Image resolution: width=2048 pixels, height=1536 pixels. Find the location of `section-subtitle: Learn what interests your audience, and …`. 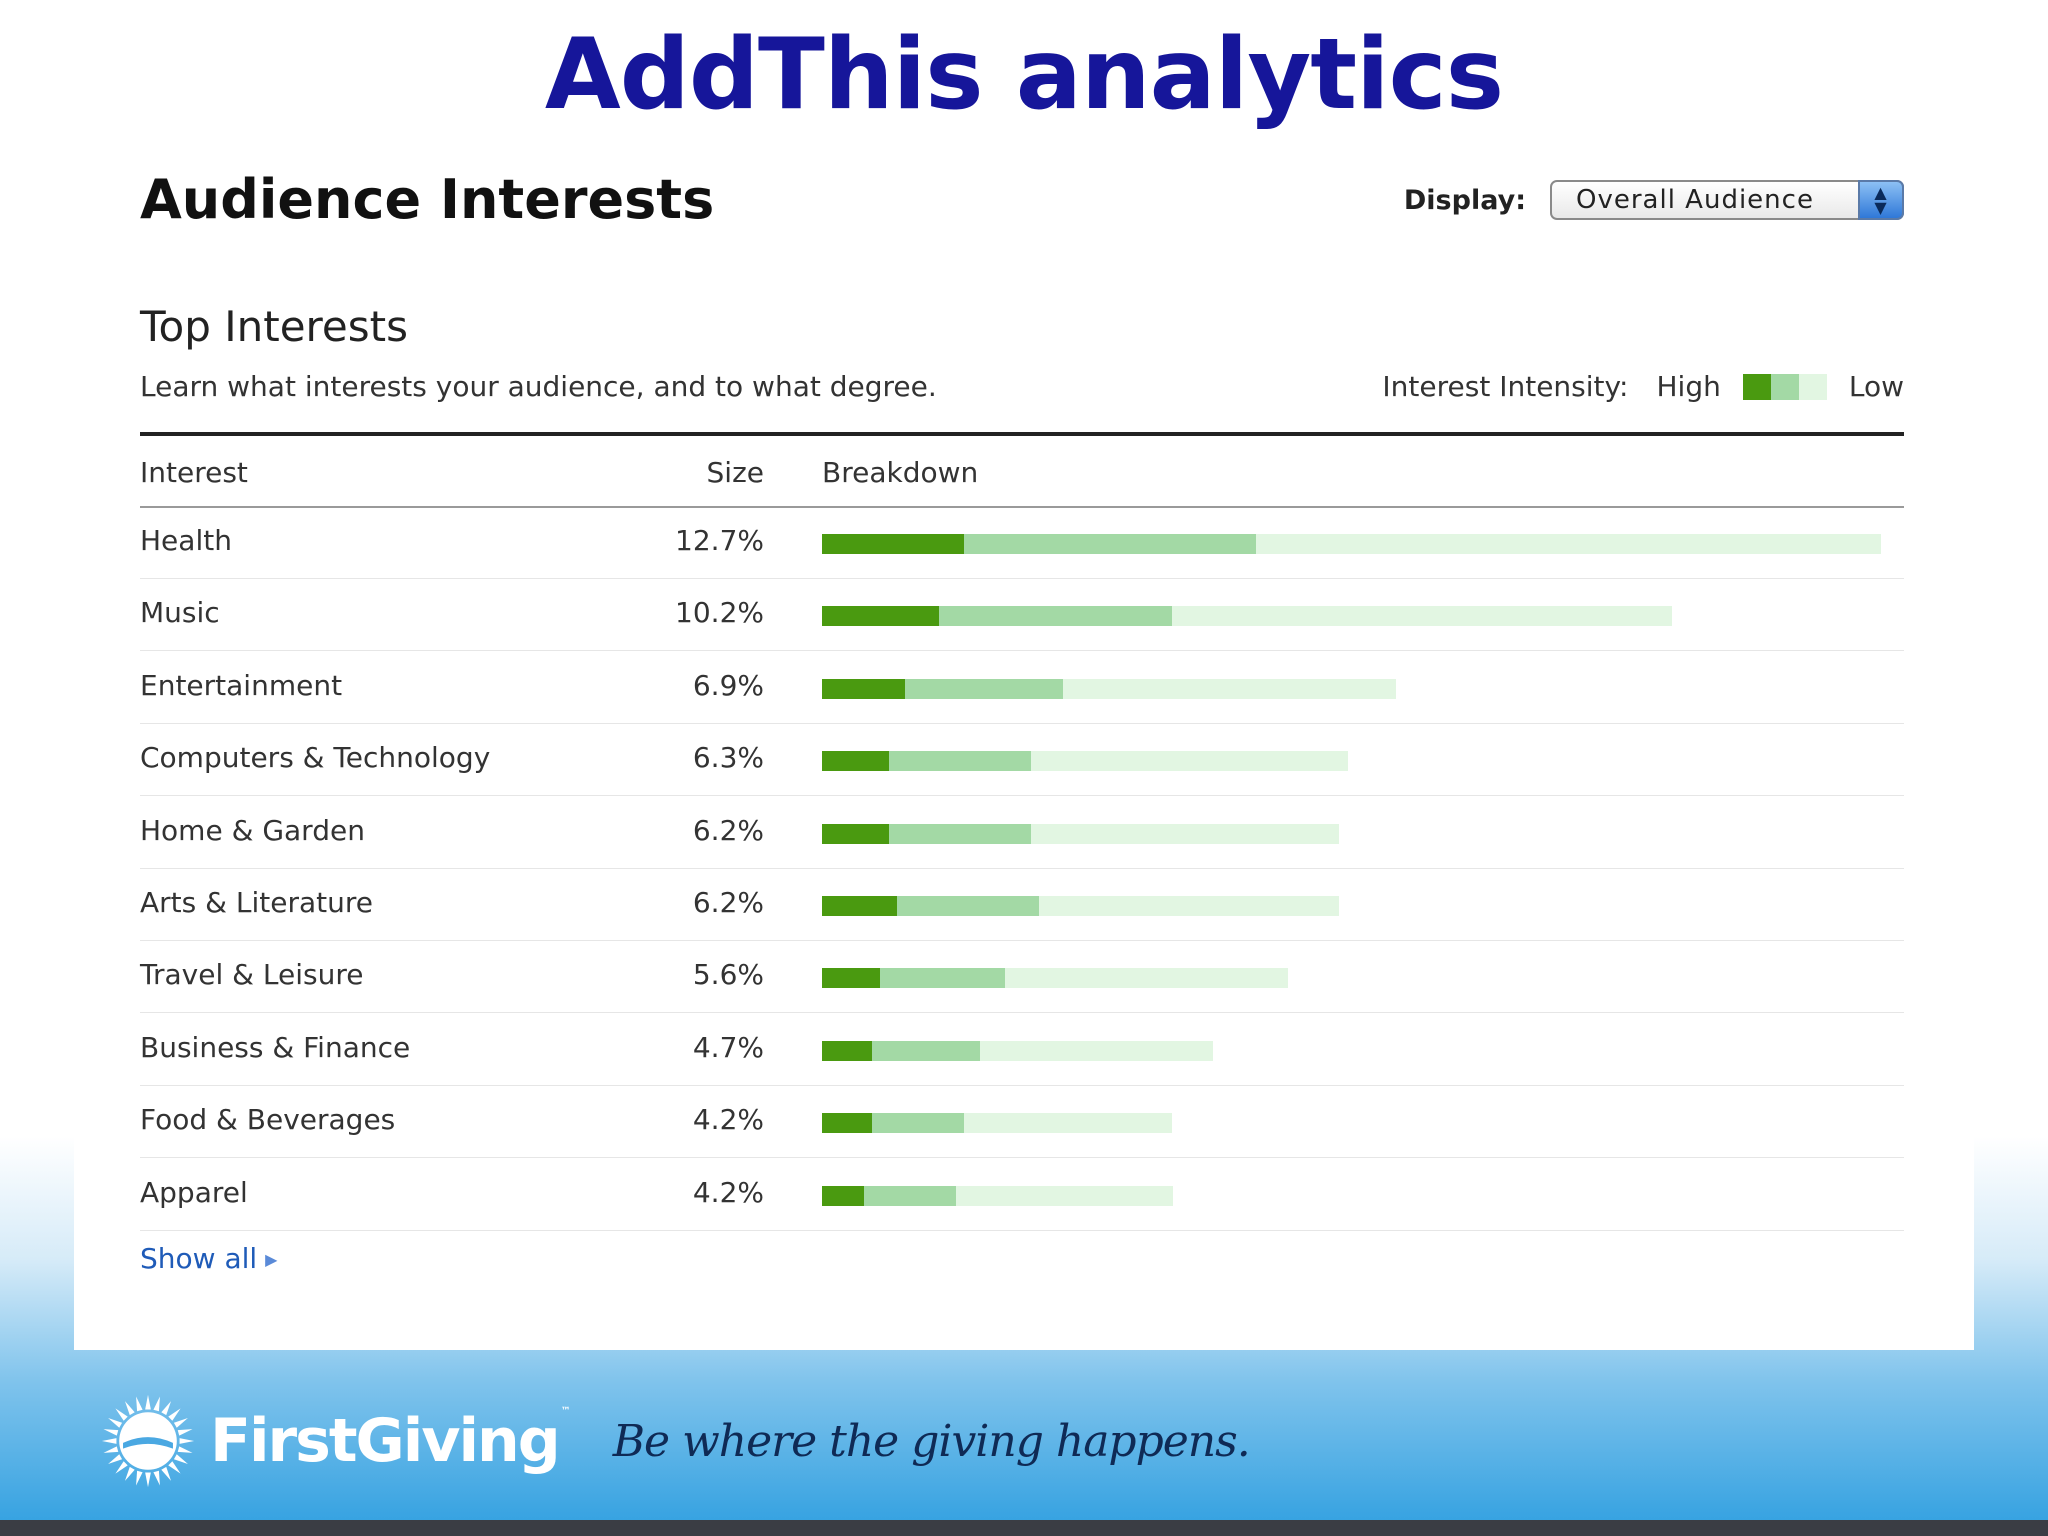

section-subtitle: Learn what interests your audience, and … is located at coordinates (538, 386).